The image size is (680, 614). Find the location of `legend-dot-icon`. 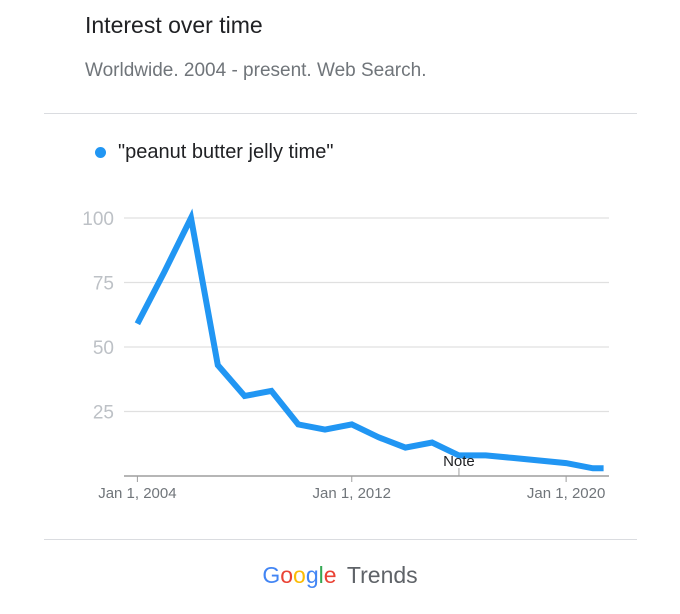

legend-dot-icon is located at coordinates (100, 152).